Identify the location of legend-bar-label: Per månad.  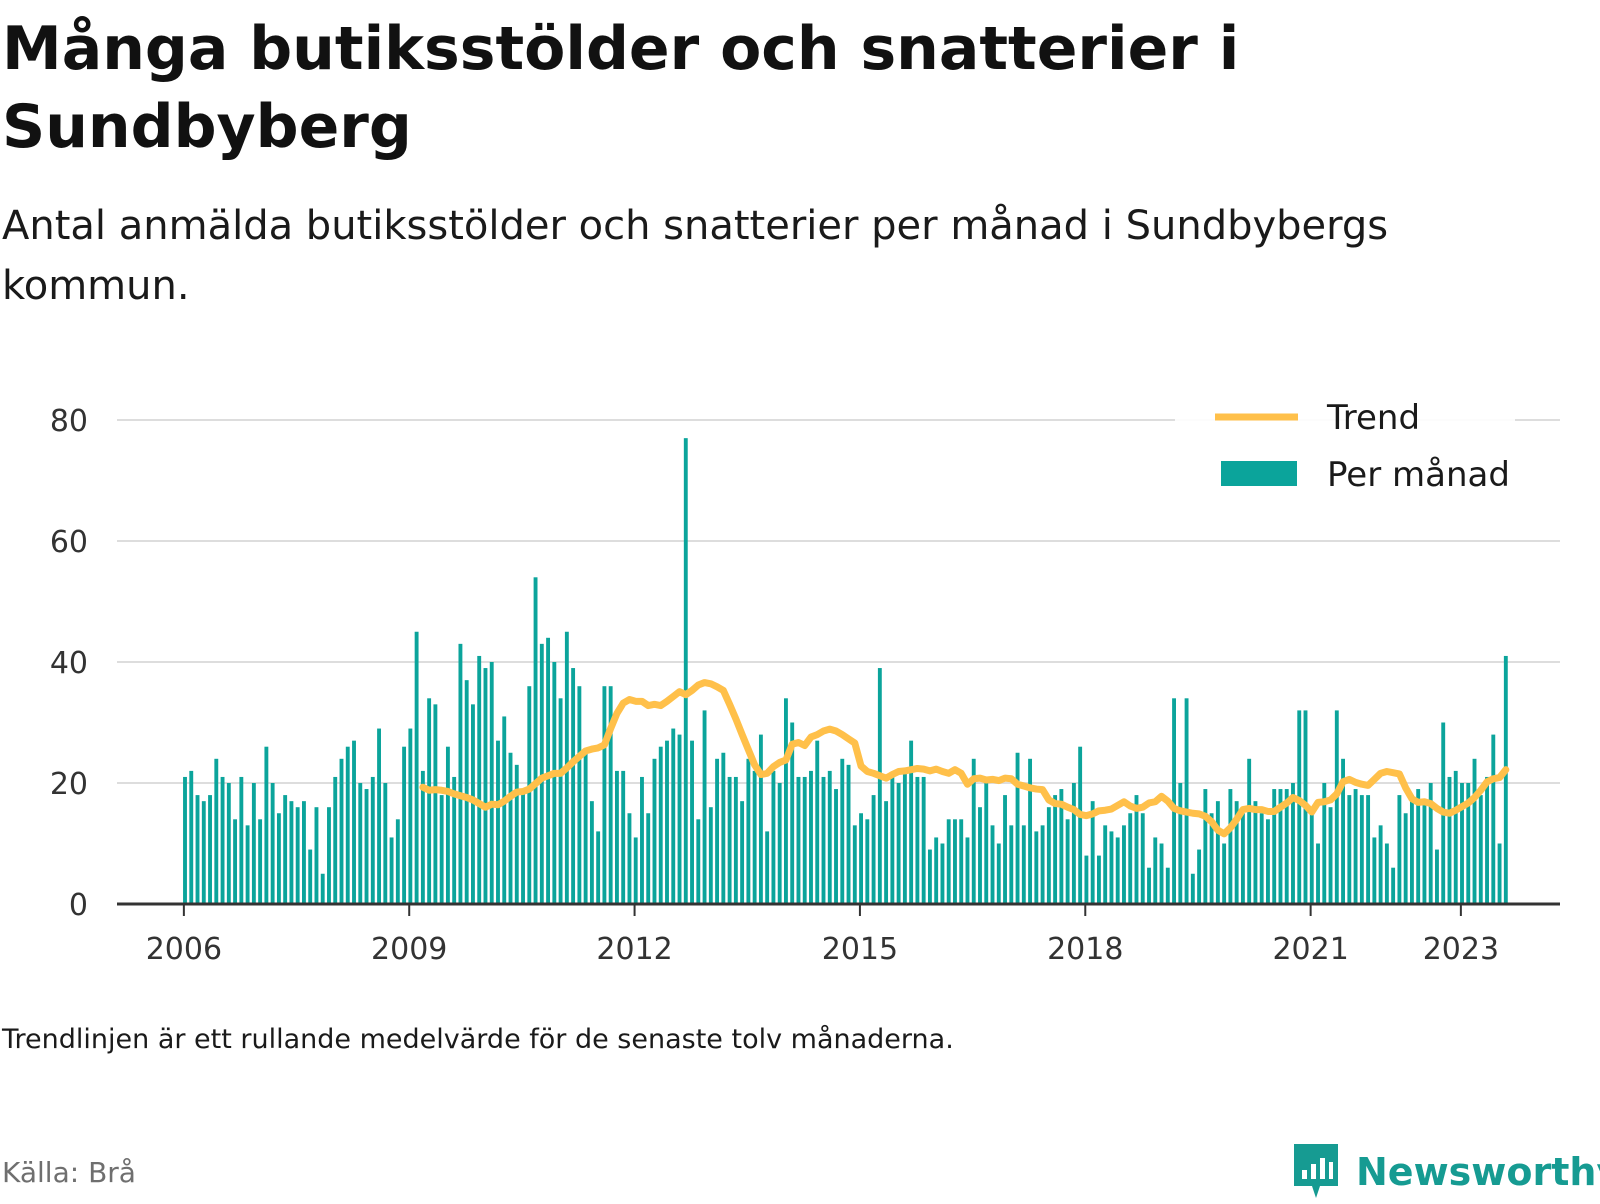
(1418, 475).